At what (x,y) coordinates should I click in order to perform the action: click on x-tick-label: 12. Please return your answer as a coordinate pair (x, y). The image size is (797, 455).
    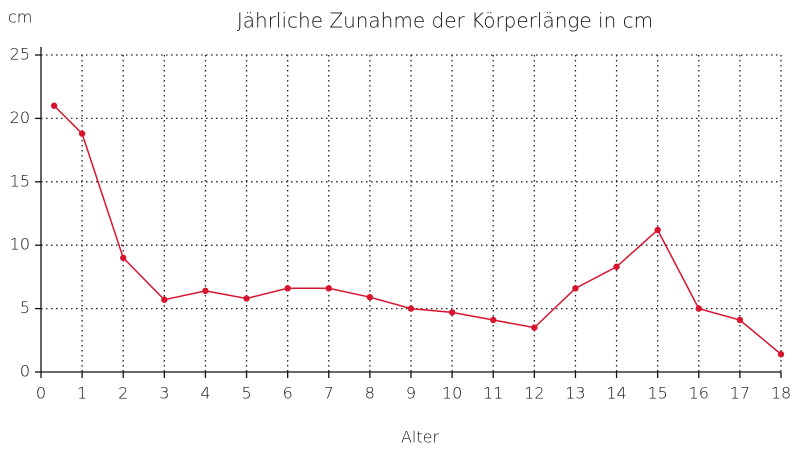
    Looking at the image, I should click on (534, 393).